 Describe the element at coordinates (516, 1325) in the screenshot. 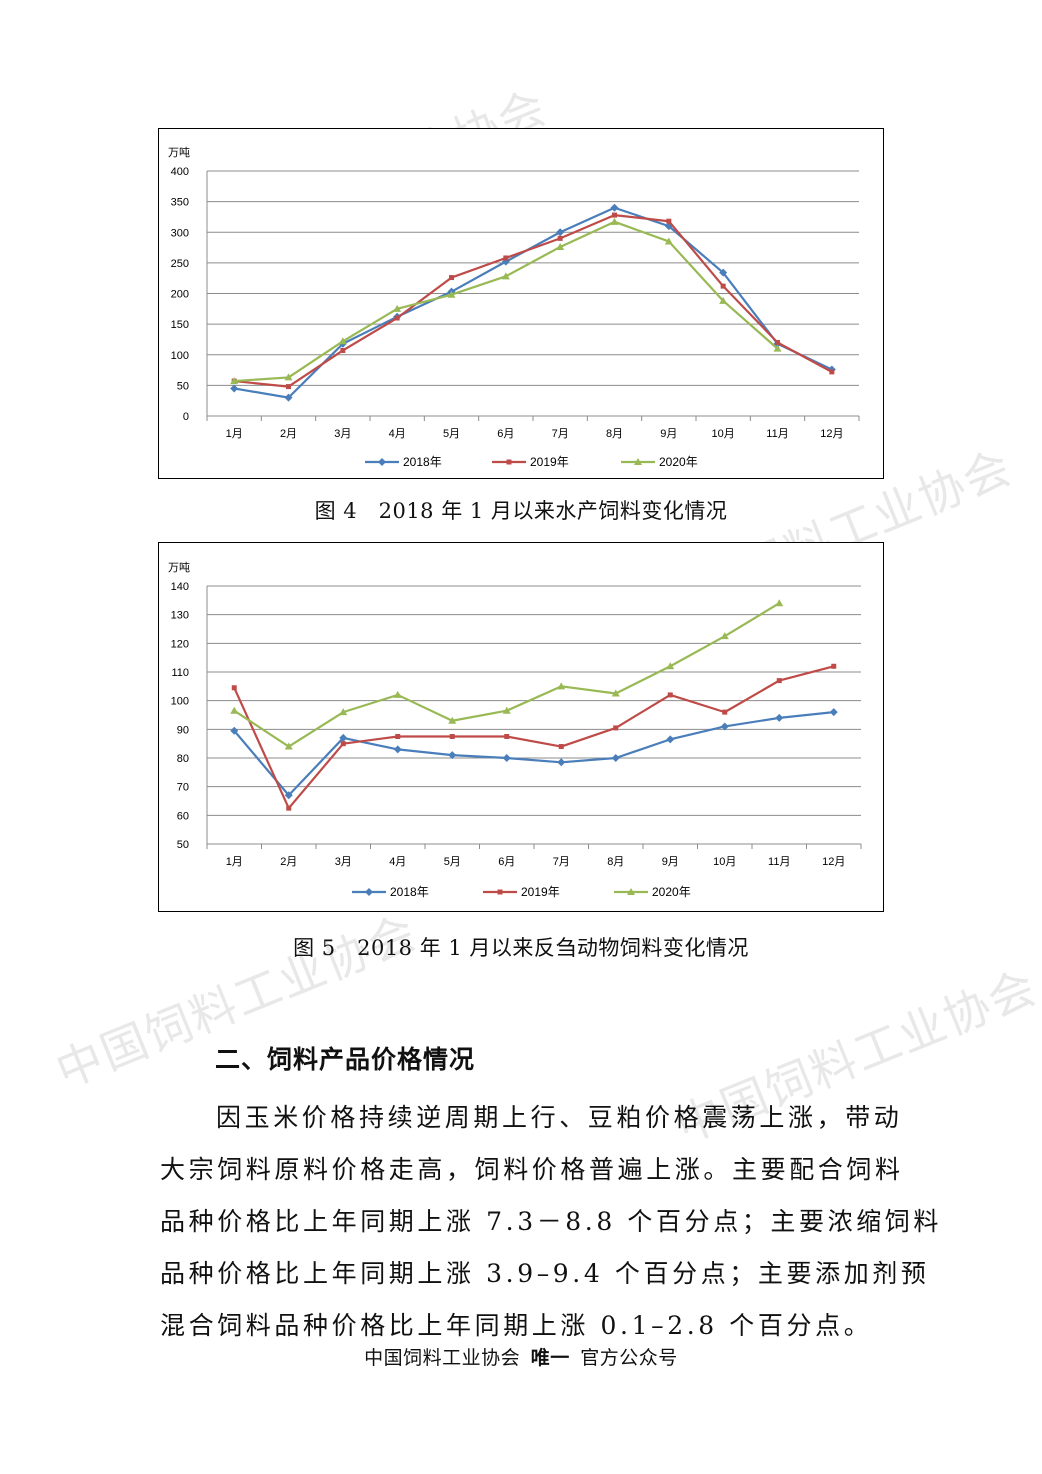

I see `paragraph-line: 混合饲料品种价格比上年同期上涨 0.1–2.8 个百分点。` at that location.